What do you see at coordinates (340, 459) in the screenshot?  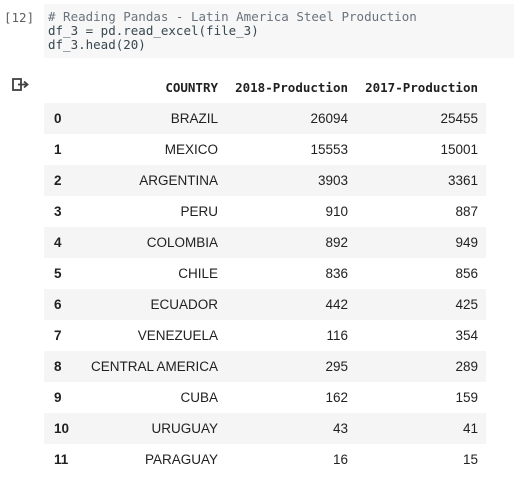 I see `production-2018-cell: 16` at bounding box center [340, 459].